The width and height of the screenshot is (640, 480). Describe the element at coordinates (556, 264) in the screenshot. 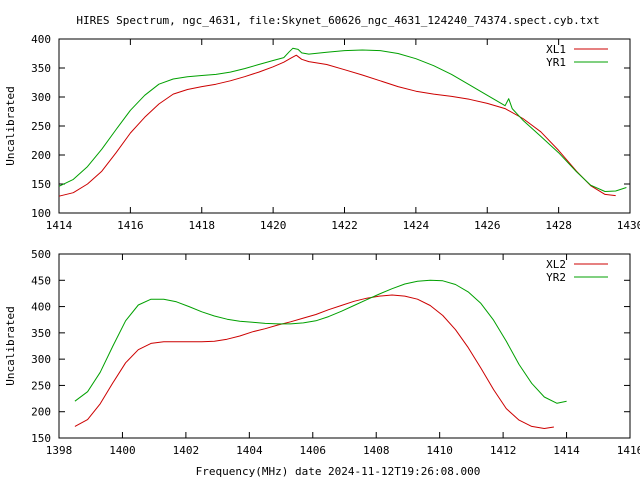

I see `legend-label: XL2` at that location.